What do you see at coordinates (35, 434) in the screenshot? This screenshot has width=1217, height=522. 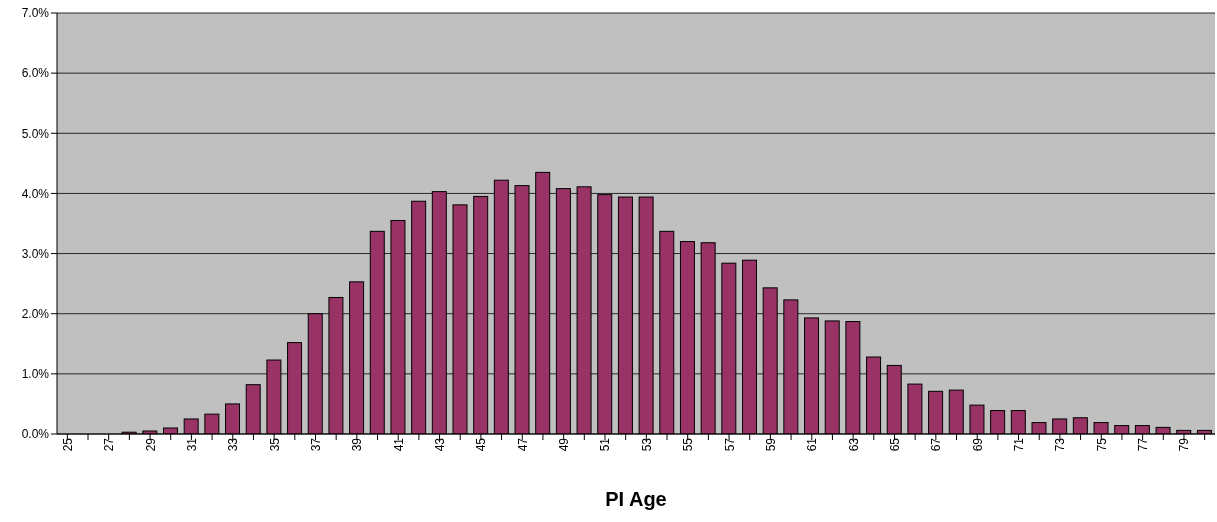 I see `y-tick-label: 0.0%` at bounding box center [35, 434].